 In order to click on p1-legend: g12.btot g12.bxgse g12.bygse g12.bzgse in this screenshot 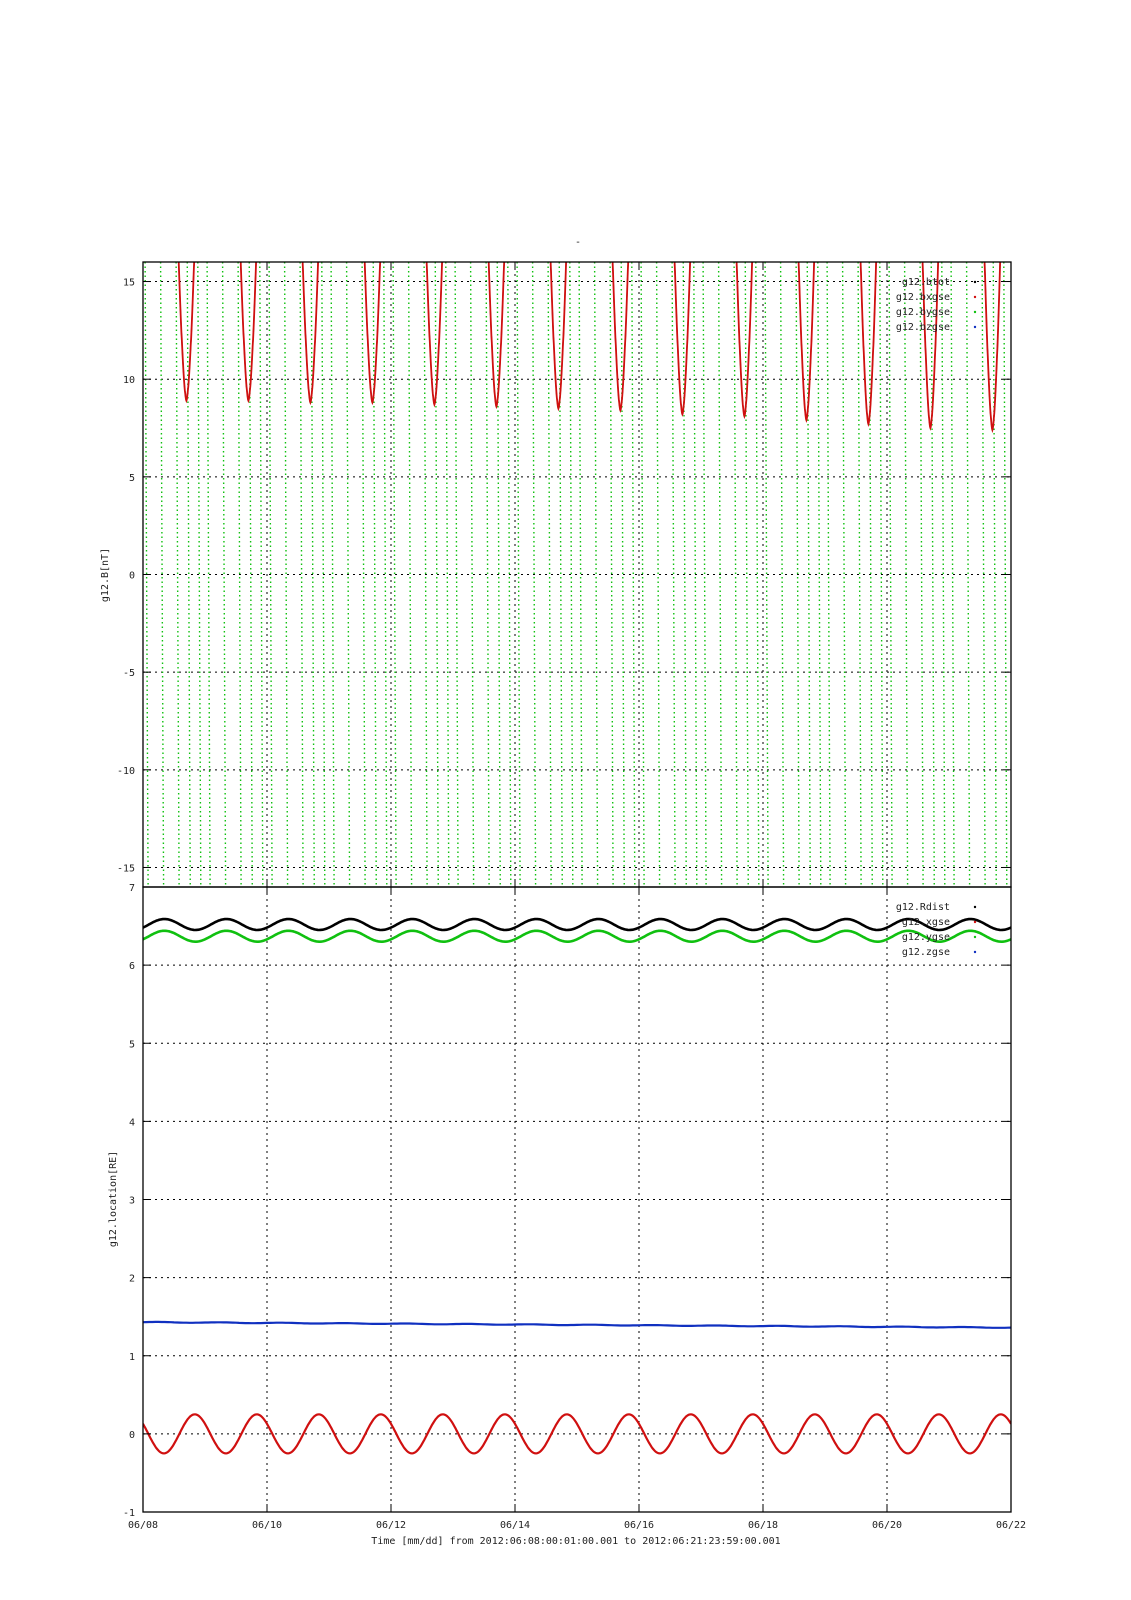, I will do `click(936, 305)`.